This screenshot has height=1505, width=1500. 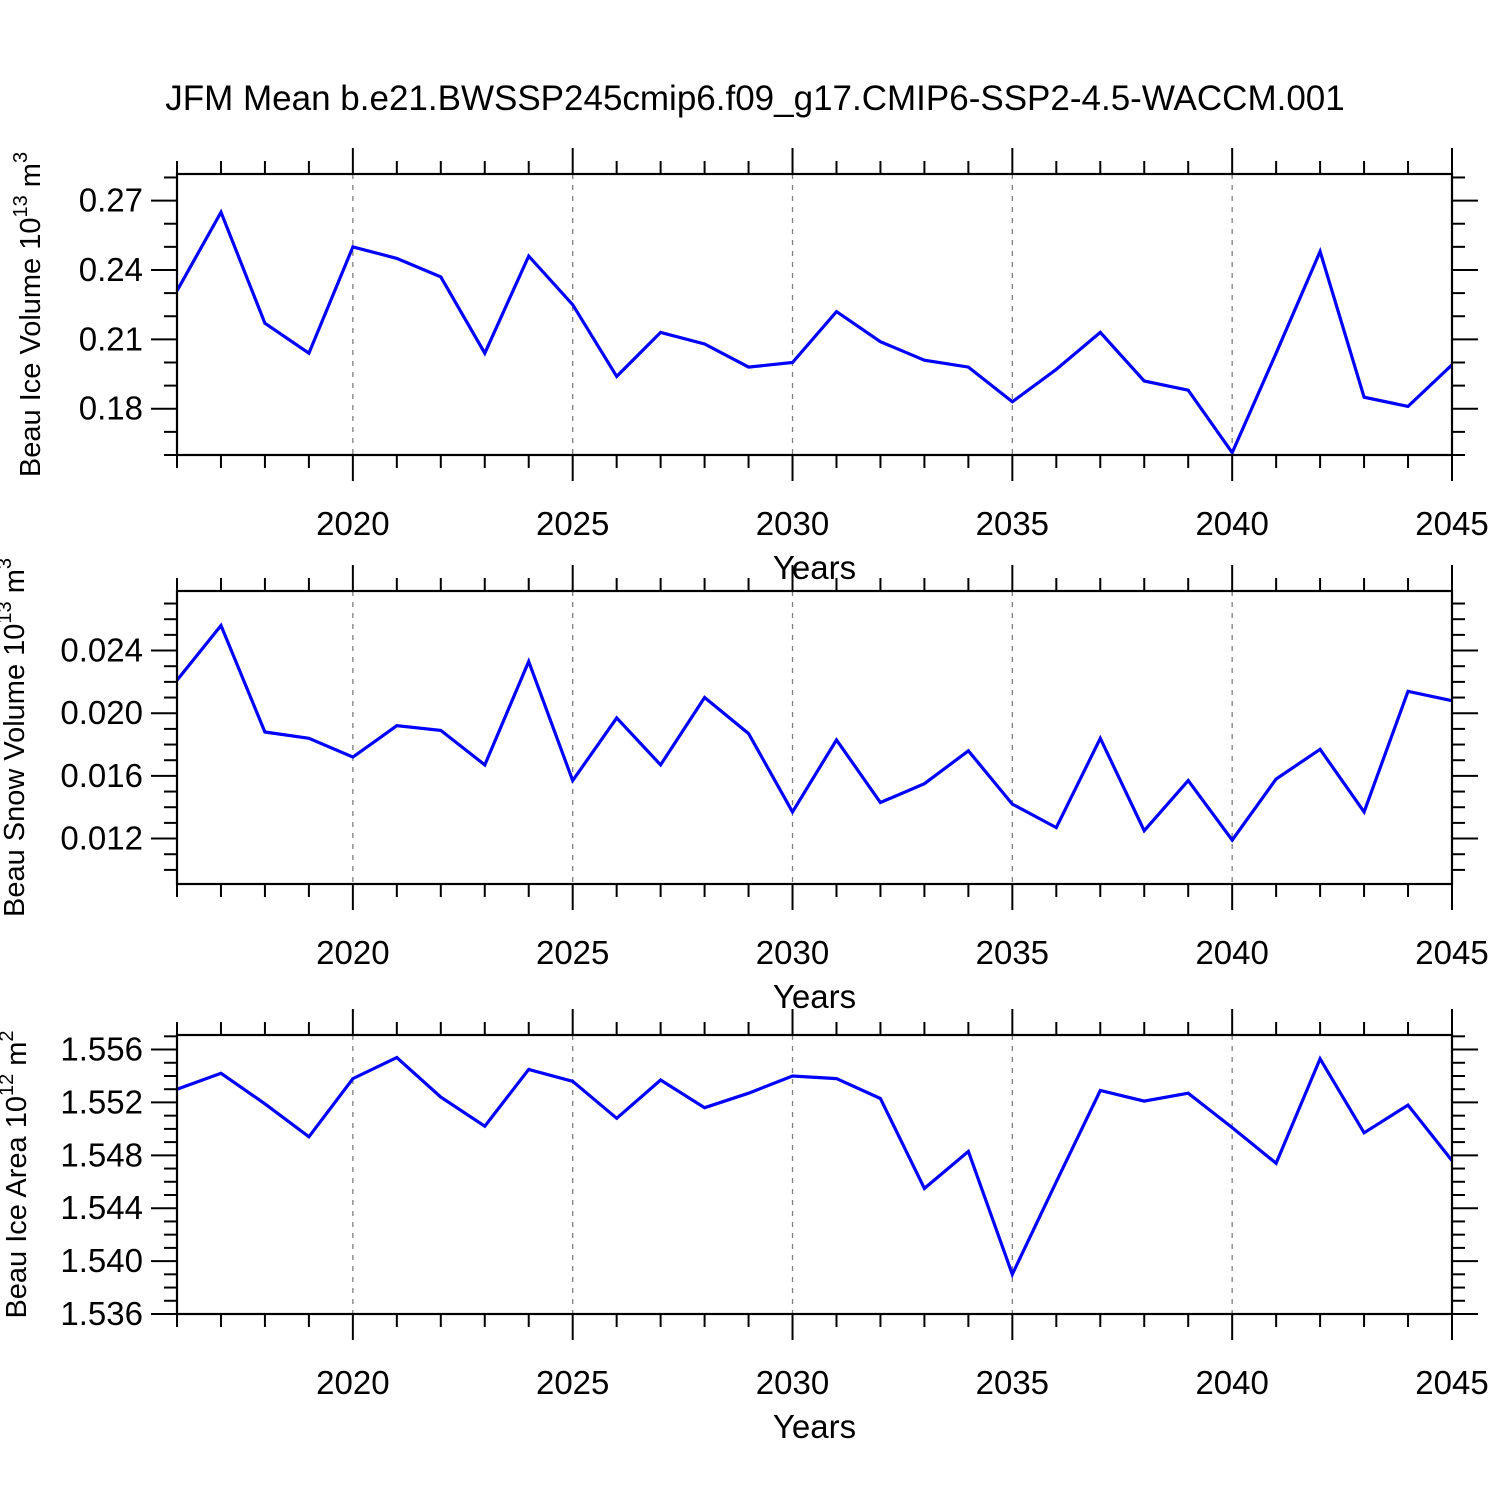 I want to click on y-tick-labels: 0.18 0.21 0.24 0.27, so click(x=111, y=304).